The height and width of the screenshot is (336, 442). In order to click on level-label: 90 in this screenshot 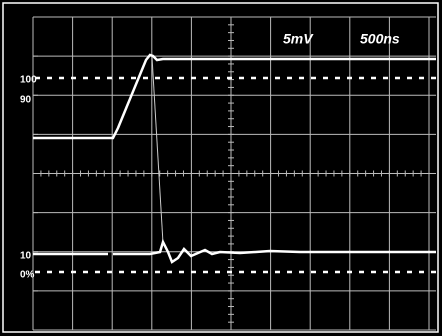, I will do `click(26, 100)`.